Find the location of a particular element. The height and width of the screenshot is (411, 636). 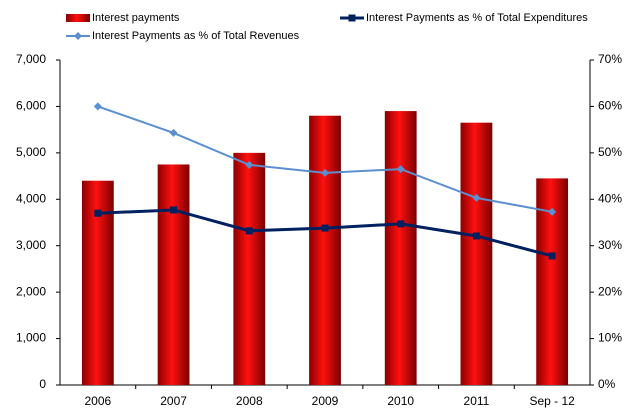

x-tick-label: Sep - 12 is located at coordinates (552, 401).